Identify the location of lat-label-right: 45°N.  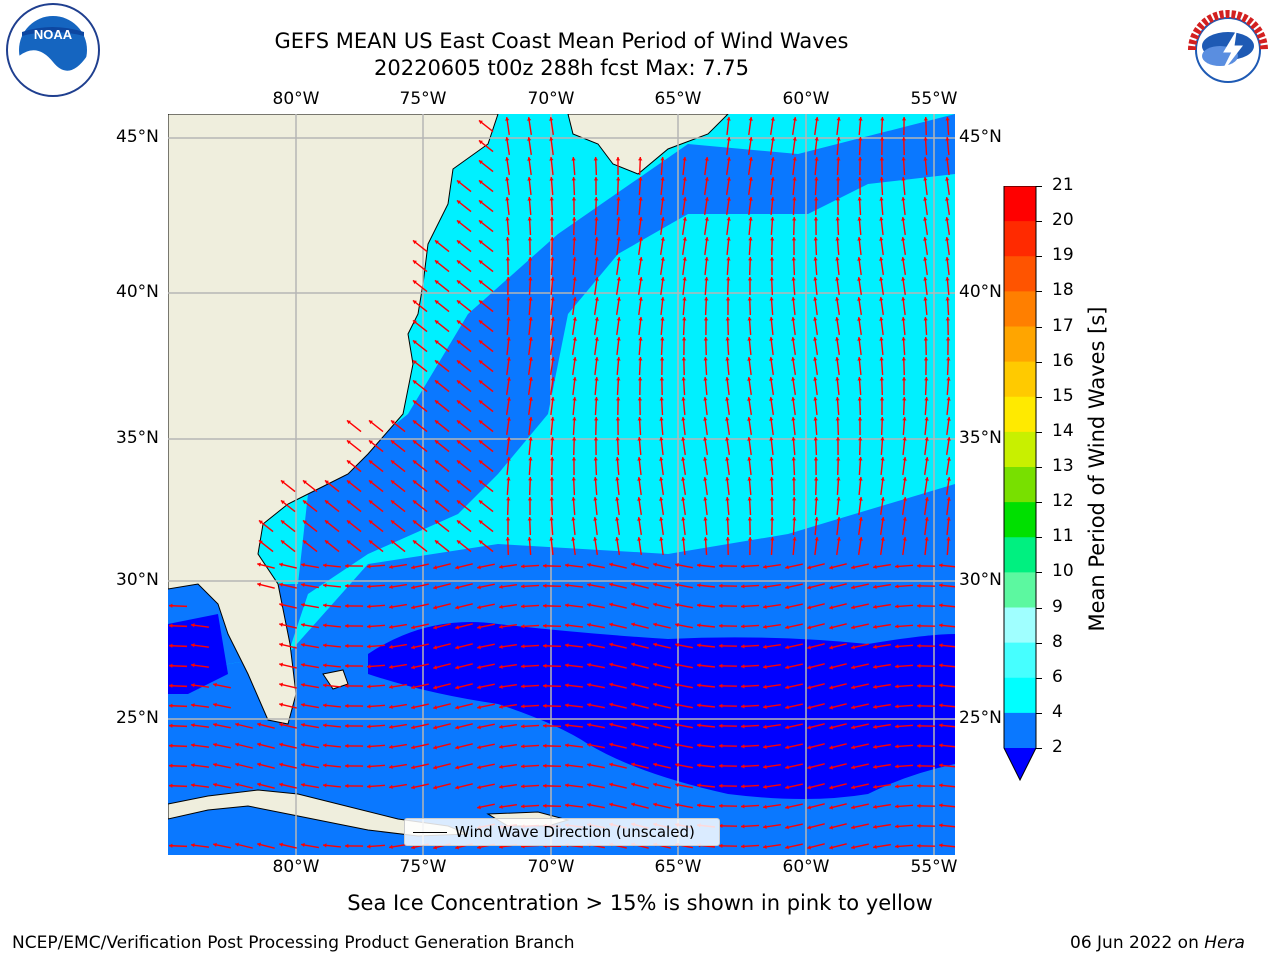
(980, 137).